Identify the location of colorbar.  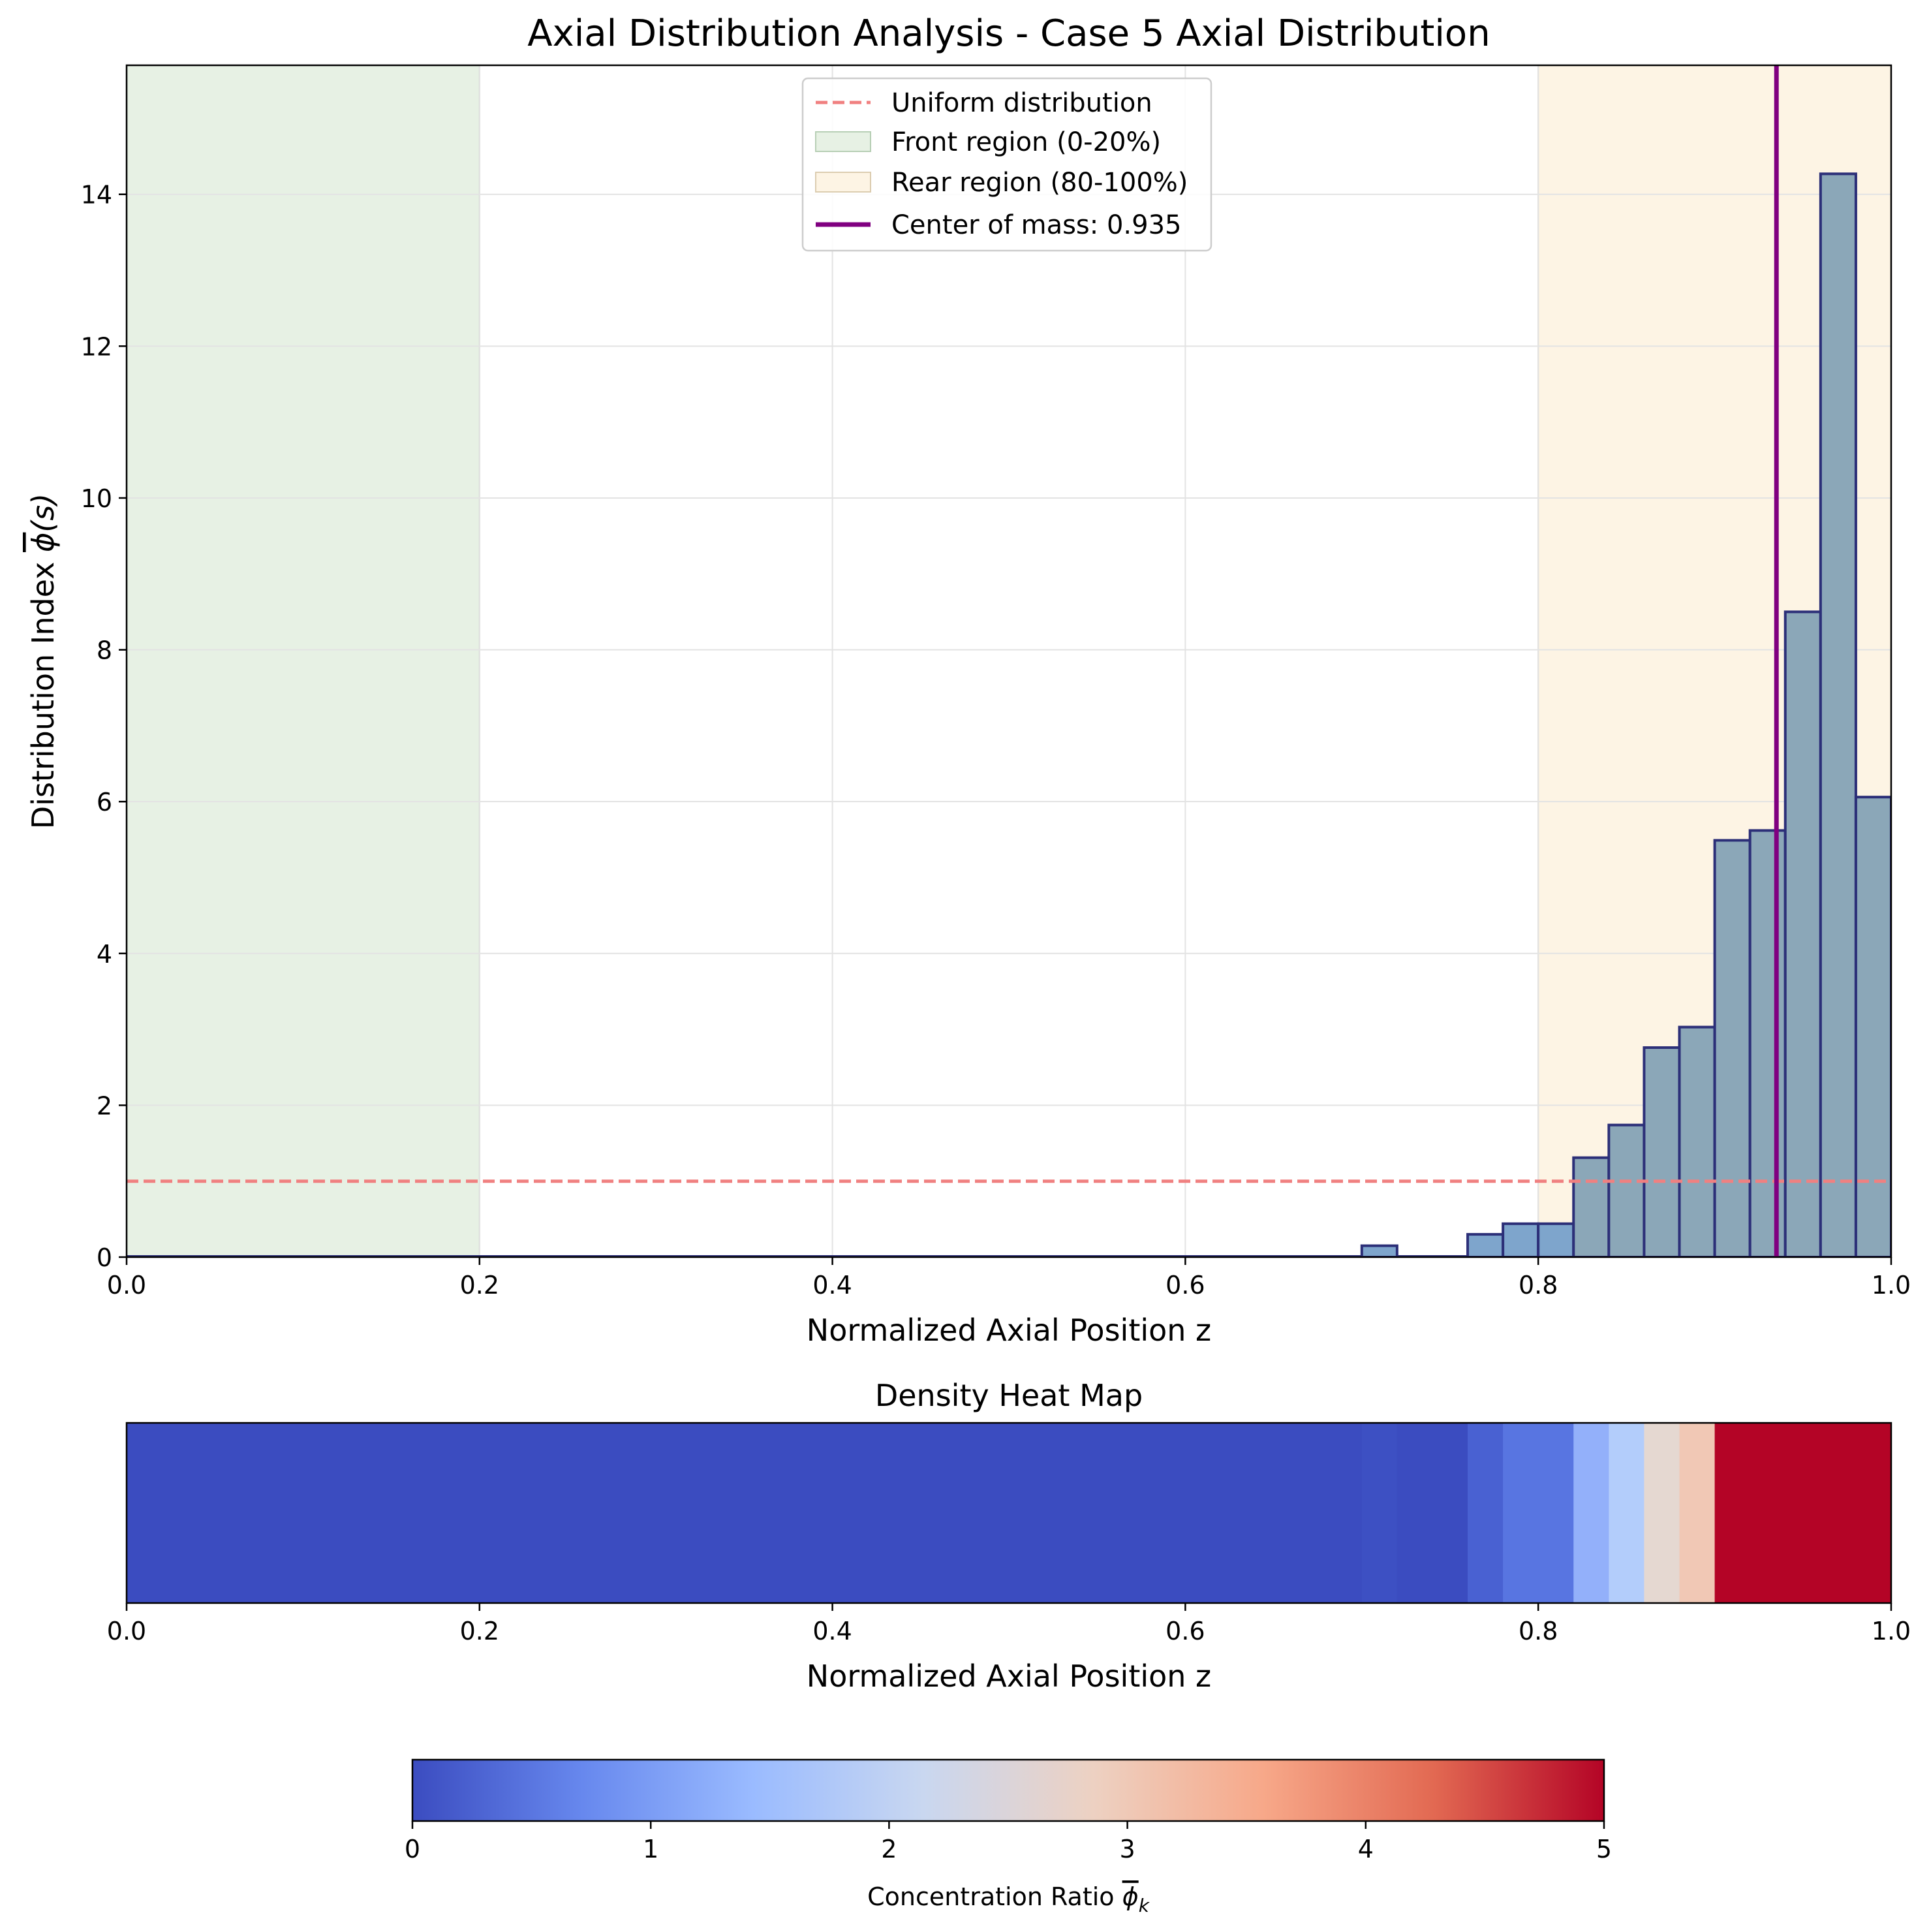
(1008, 1790).